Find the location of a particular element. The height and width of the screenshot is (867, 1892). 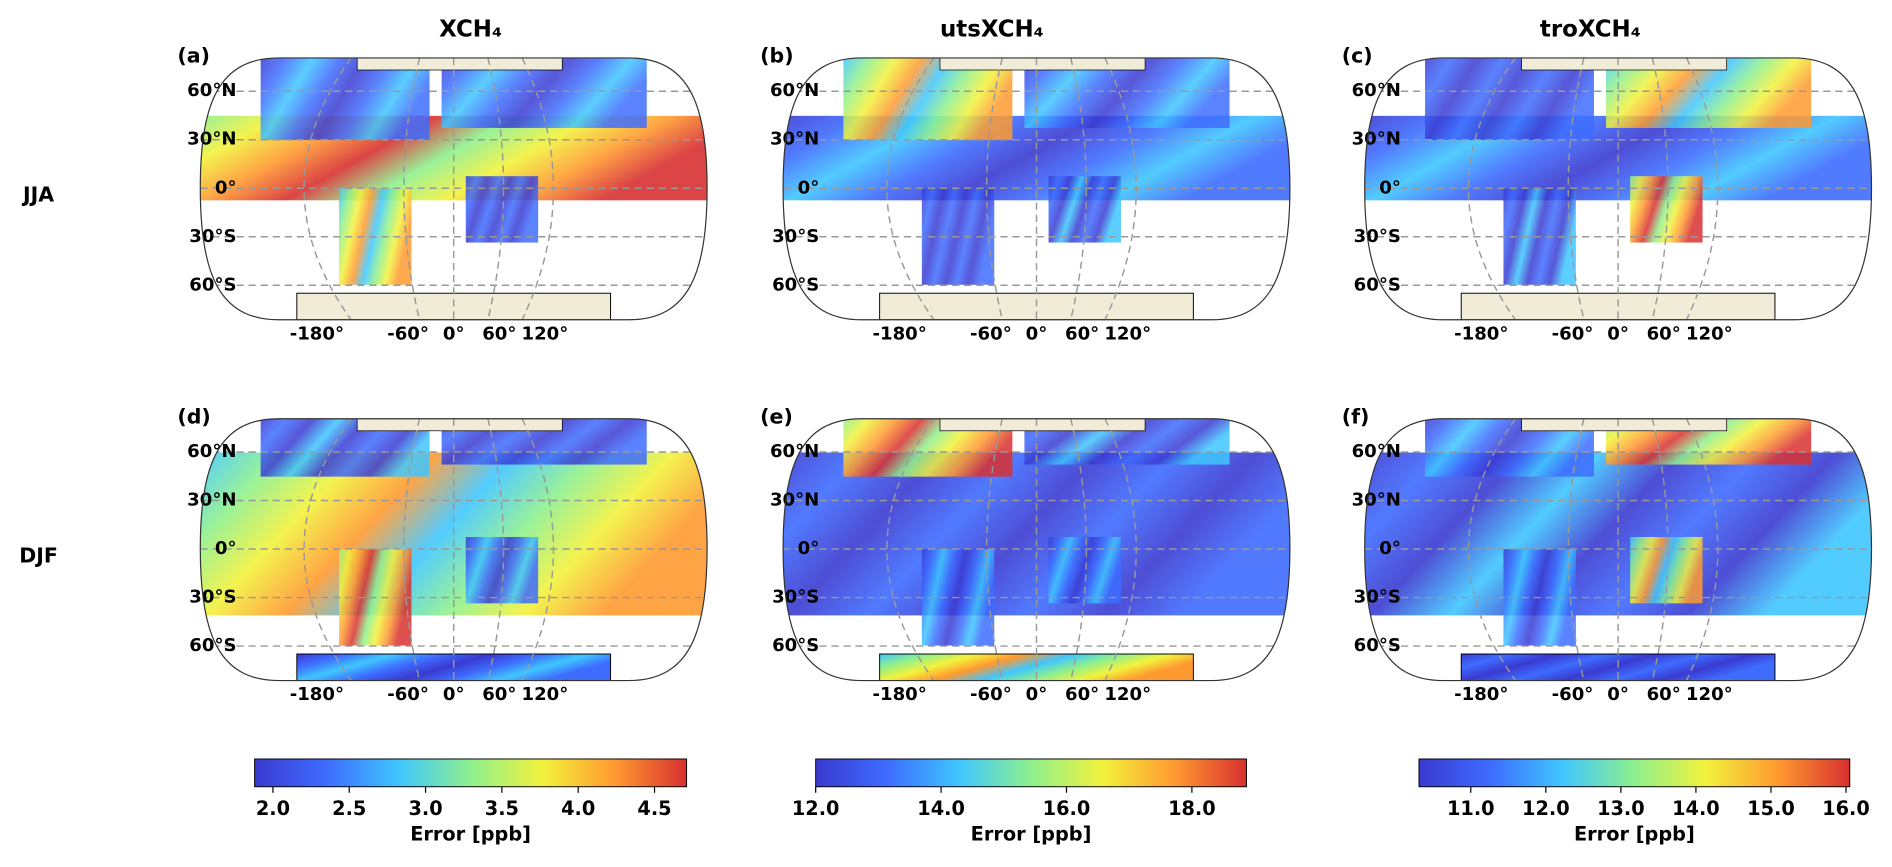

column-title: XCH₄ is located at coordinates (470, 30).